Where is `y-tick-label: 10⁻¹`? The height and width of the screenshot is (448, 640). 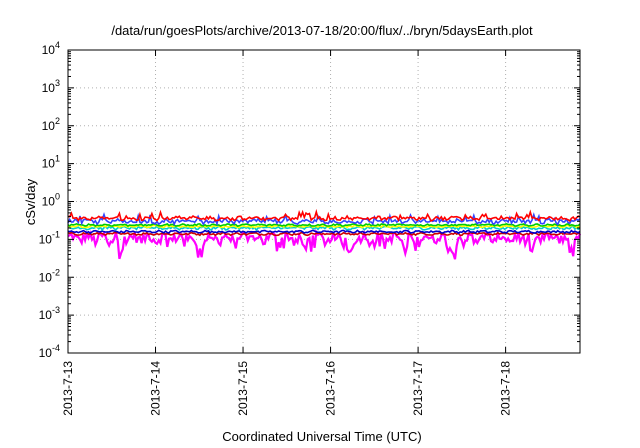
y-tick-label: 10⁻¹ is located at coordinates (49, 237).